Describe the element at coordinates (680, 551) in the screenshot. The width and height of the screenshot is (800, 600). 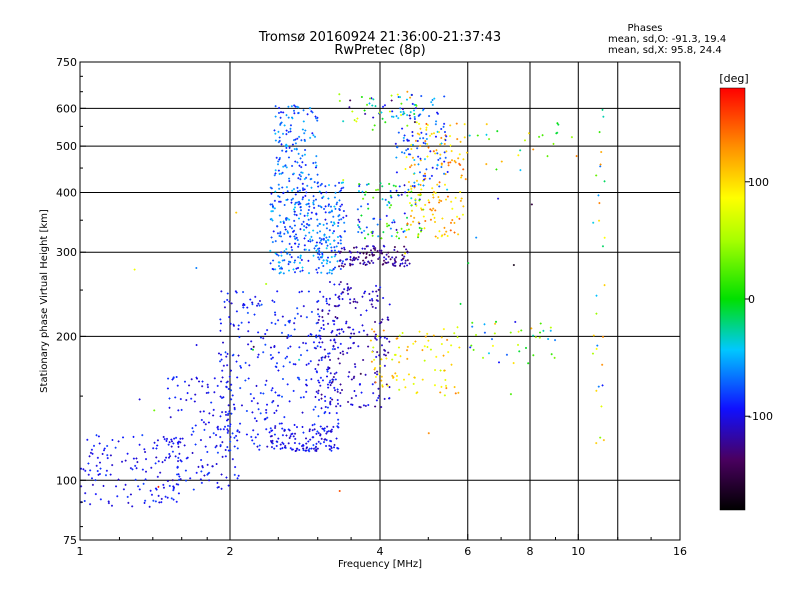
I see `x-tick-label: 16` at that location.